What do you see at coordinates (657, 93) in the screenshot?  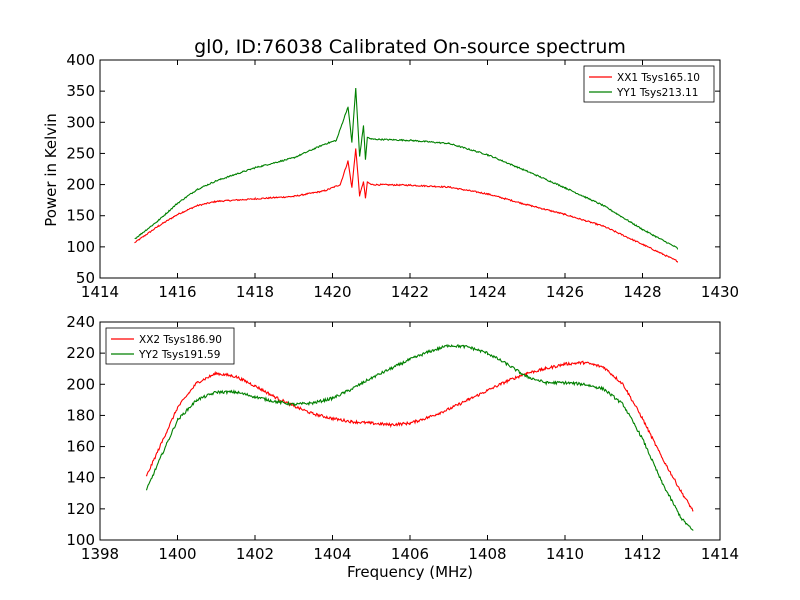 I see `legend-label: YY1 Tsys213.11` at bounding box center [657, 93].